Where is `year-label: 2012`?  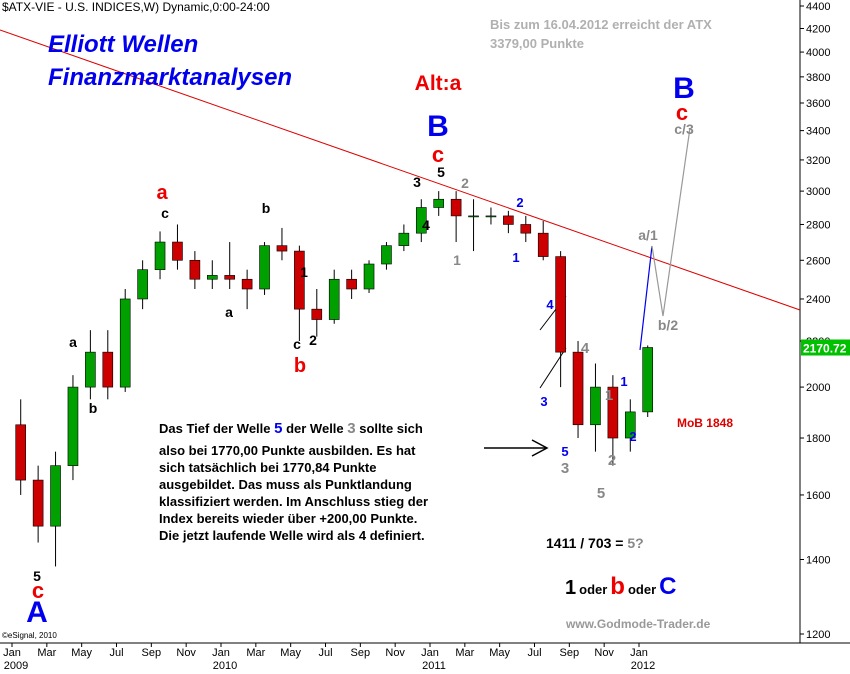 year-label: 2012 is located at coordinates (643, 666).